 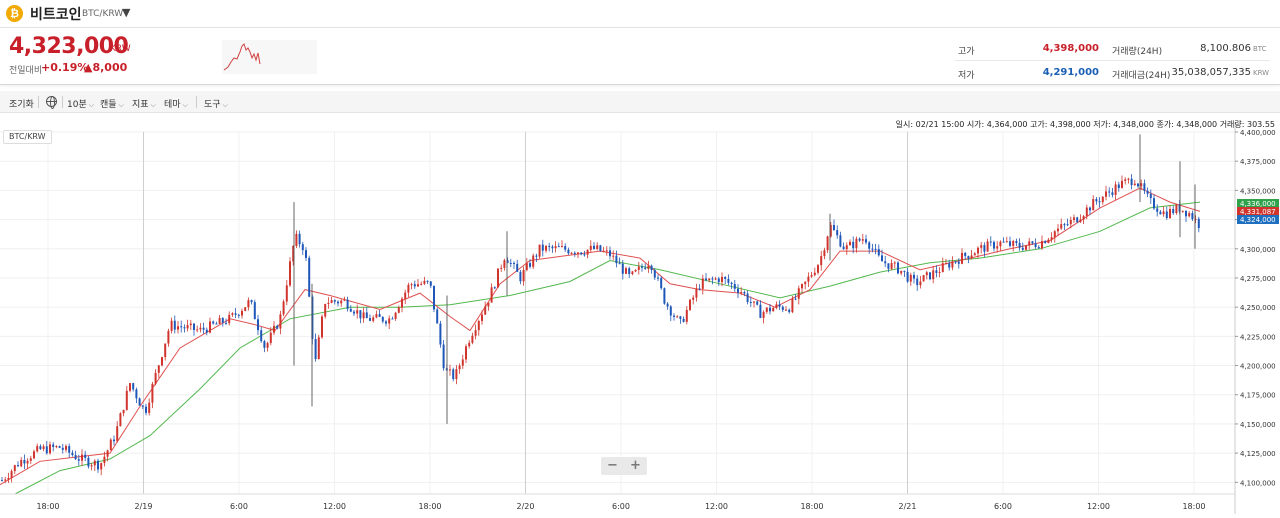 What do you see at coordinates (176, 103) in the screenshot?
I see `theme-dropdown: 테마 ⌵` at bounding box center [176, 103].